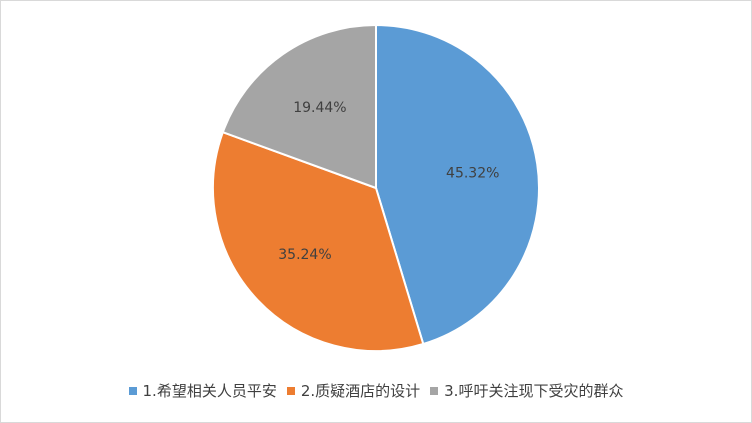 The width and height of the screenshot is (752, 423). What do you see at coordinates (534, 391) in the screenshot?
I see `legend-label-3: 3.呼吁关注现下受灾的群众` at bounding box center [534, 391].